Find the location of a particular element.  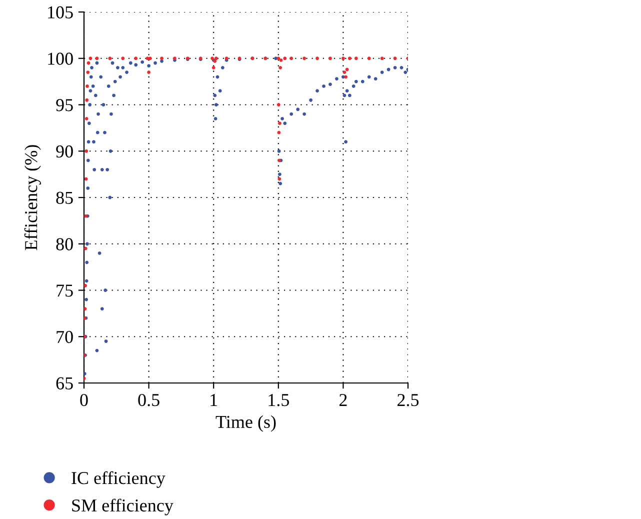

x-axis-title: Time (s) is located at coordinates (246, 423).